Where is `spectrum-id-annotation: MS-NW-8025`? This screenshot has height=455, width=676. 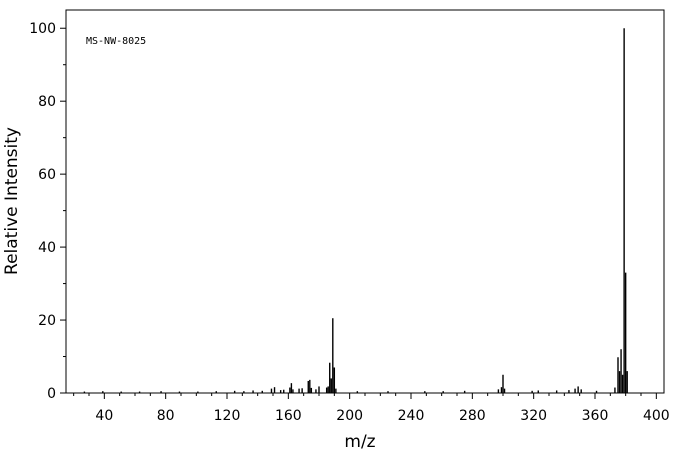
spectrum-id-annotation: MS-NW-8025 is located at coordinates (116, 41).